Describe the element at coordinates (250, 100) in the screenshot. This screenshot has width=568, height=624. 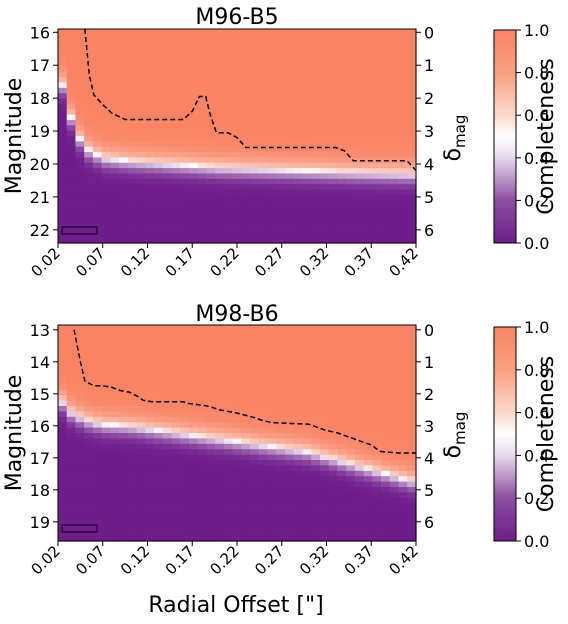
I see `dashed-contour` at that location.